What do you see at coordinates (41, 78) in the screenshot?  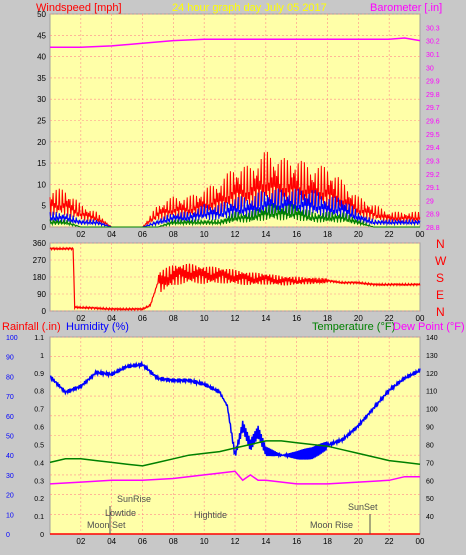 I see `wind-tick-label: 35` at bounding box center [41, 78].